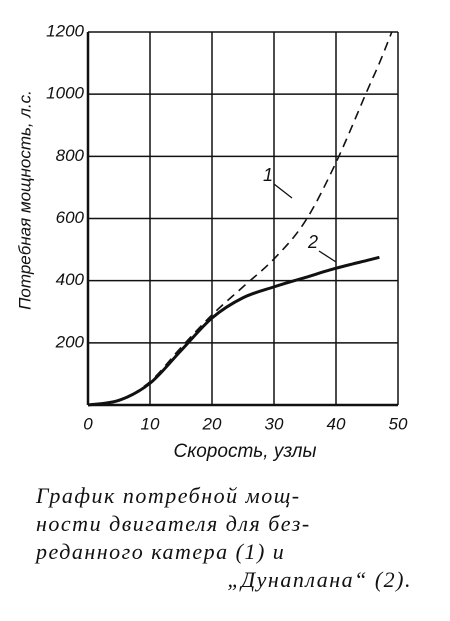 The image size is (450, 621). What do you see at coordinates (70, 155) in the screenshot?
I see `y-tick-label: 800` at bounding box center [70, 155].